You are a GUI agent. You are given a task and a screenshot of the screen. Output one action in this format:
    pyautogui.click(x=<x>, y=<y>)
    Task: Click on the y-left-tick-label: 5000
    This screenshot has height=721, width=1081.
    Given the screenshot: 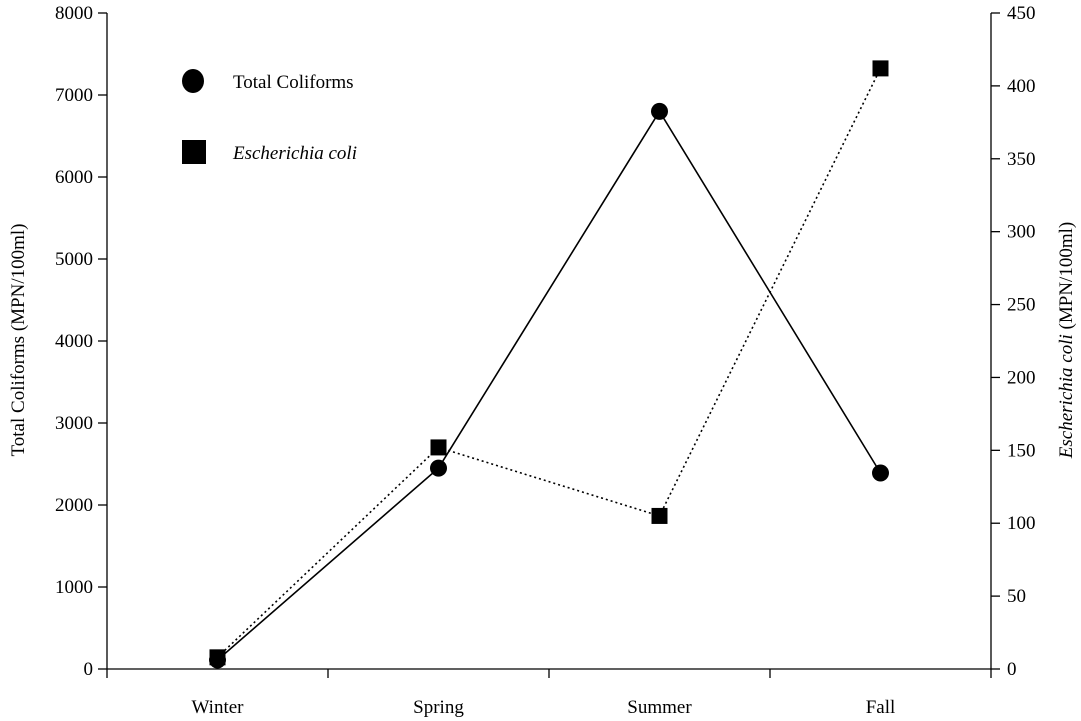 What is the action you would take?
    pyautogui.click(x=74, y=259)
    